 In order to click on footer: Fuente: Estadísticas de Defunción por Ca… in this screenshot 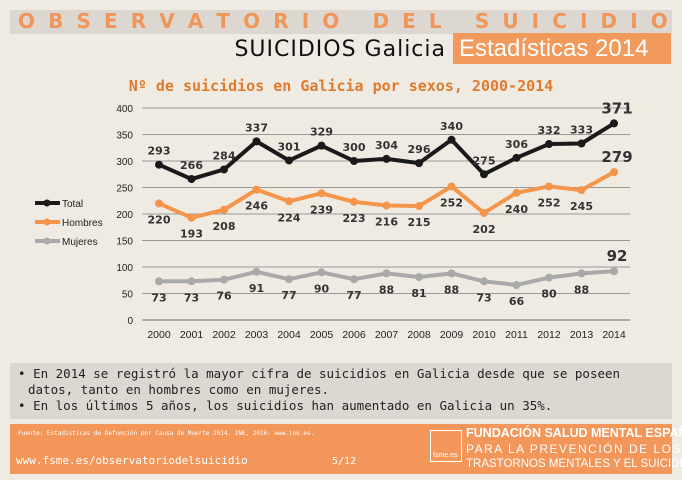, I will do `click(346, 449)`.